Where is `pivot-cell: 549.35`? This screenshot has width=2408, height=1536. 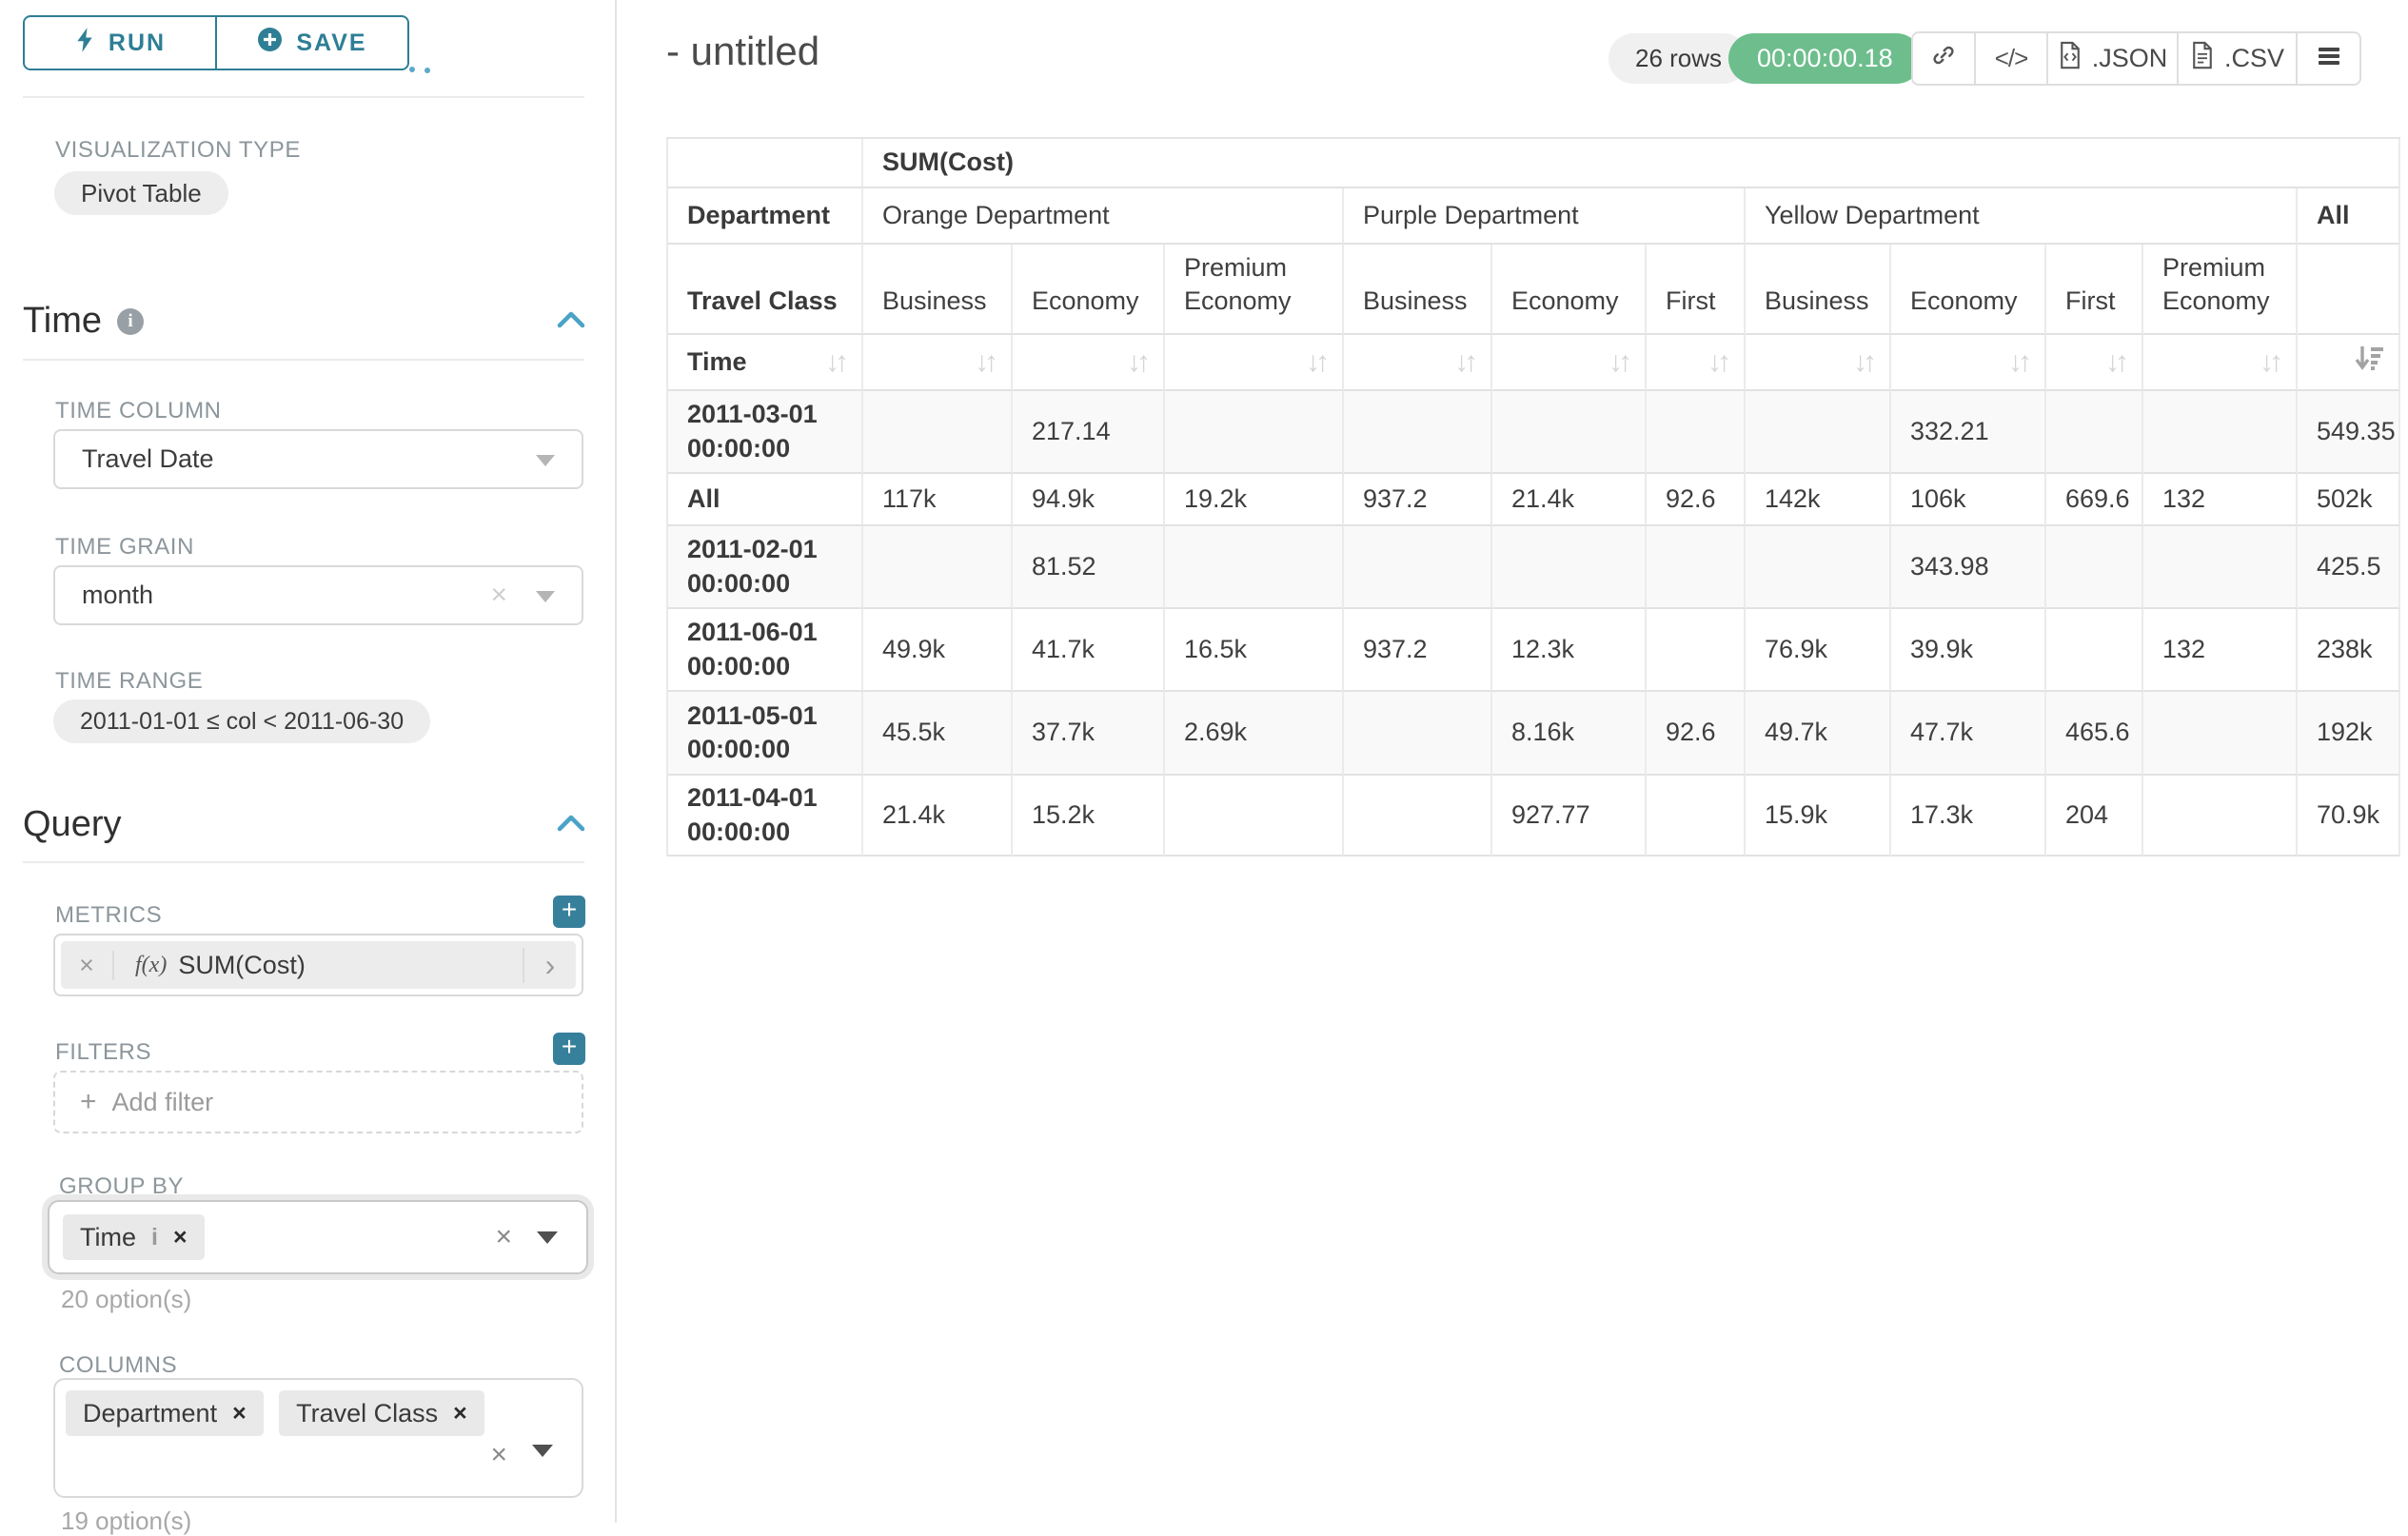 pivot-cell: 549.35 is located at coordinates (2349, 432).